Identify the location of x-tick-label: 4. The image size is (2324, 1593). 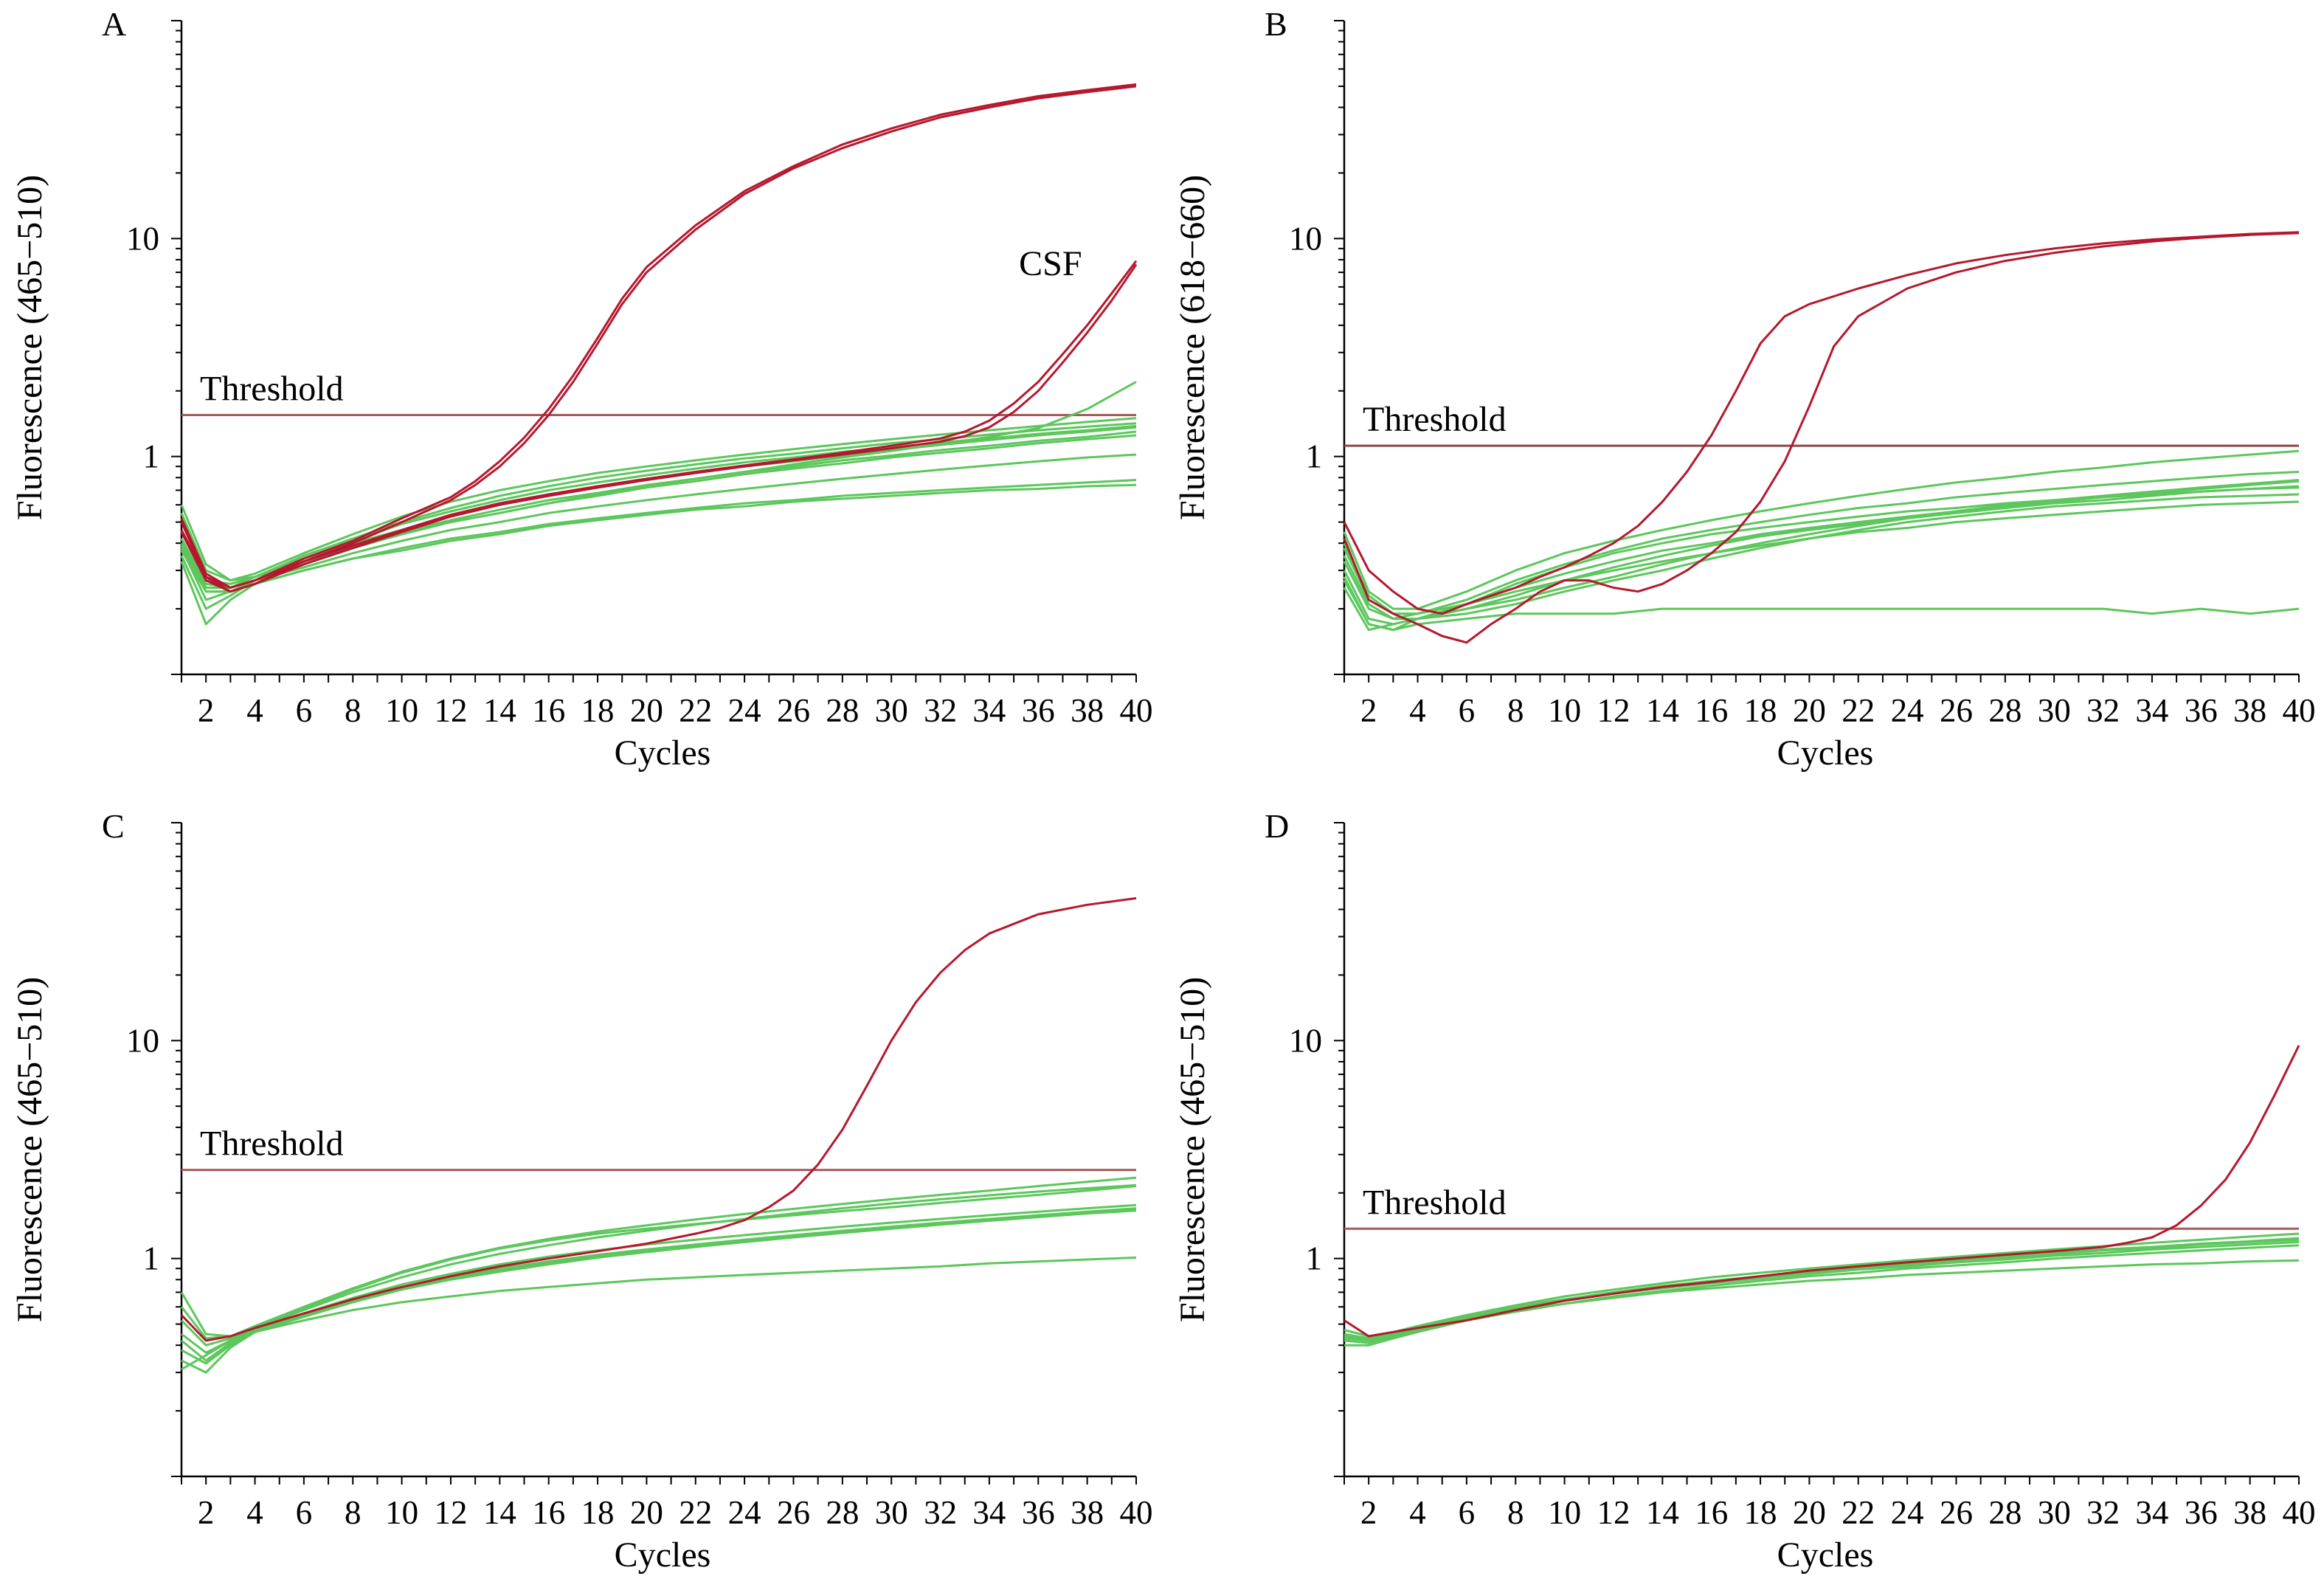
(1417, 1512).